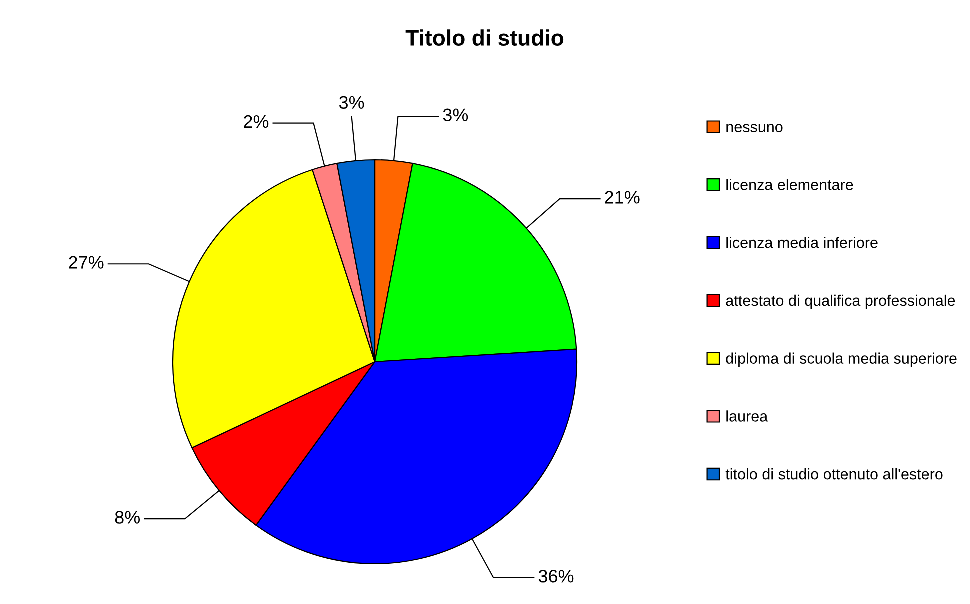  I want to click on data-label: 36%, so click(556, 576).